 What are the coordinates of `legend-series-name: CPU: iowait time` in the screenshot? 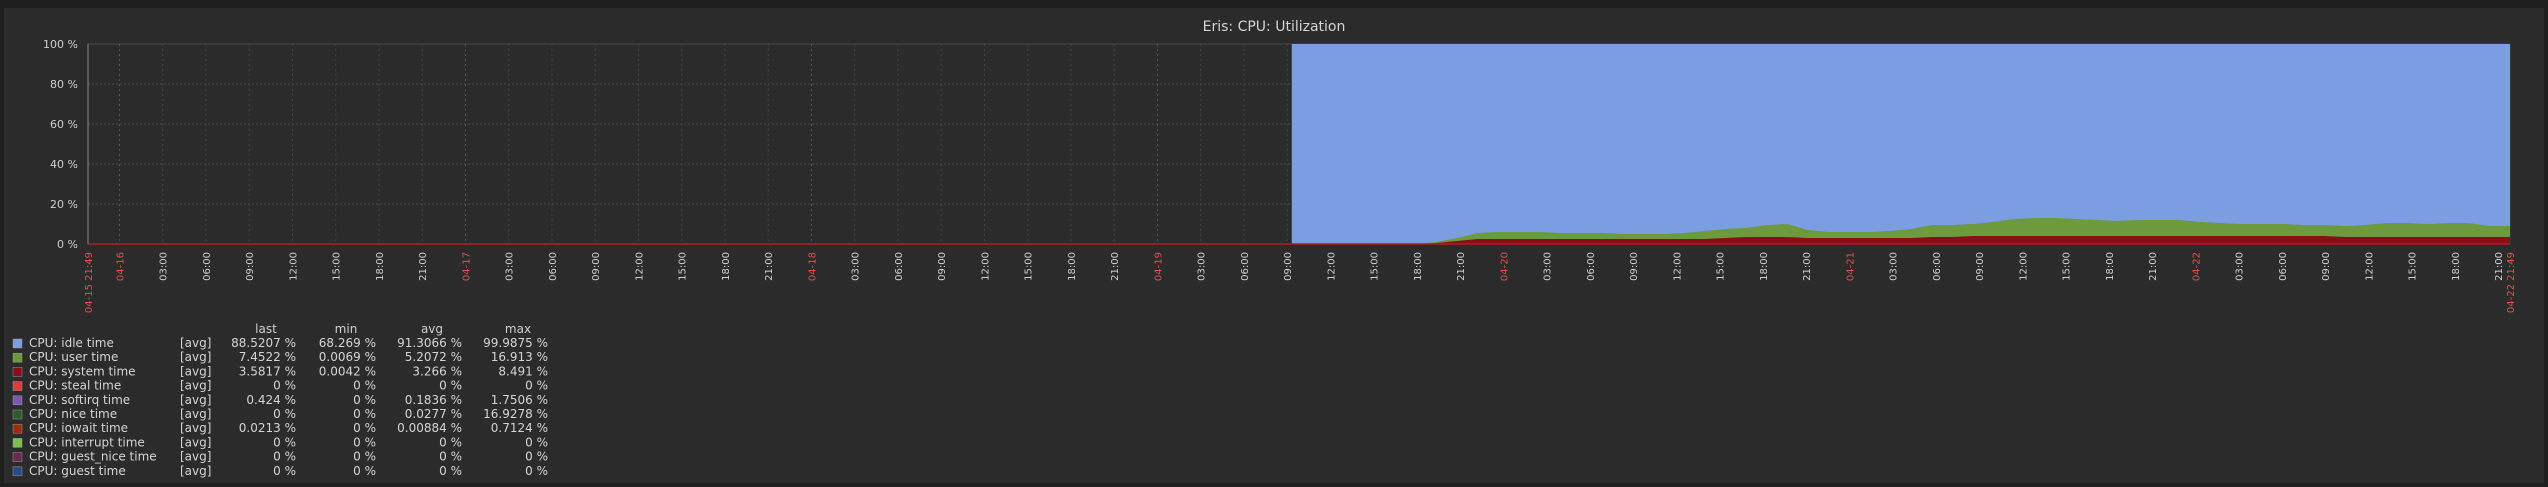 It's located at (78, 428).